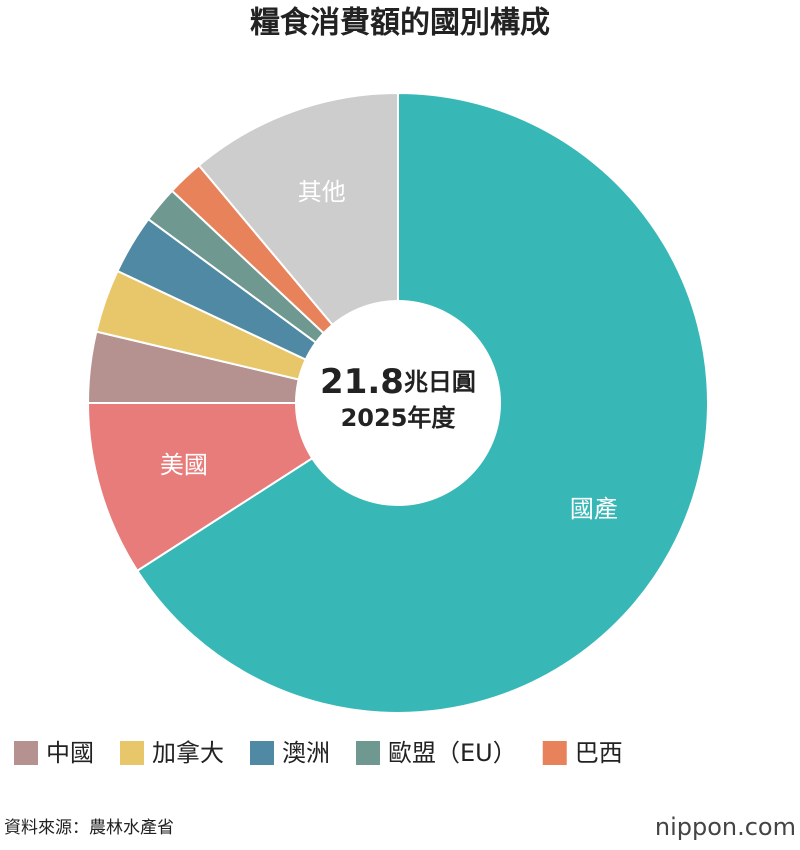 The image size is (800, 850). What do you see at coordinates (70, 753) in the screenshot?
I see `legend-label: 中國` at bounding box center [70, 753].